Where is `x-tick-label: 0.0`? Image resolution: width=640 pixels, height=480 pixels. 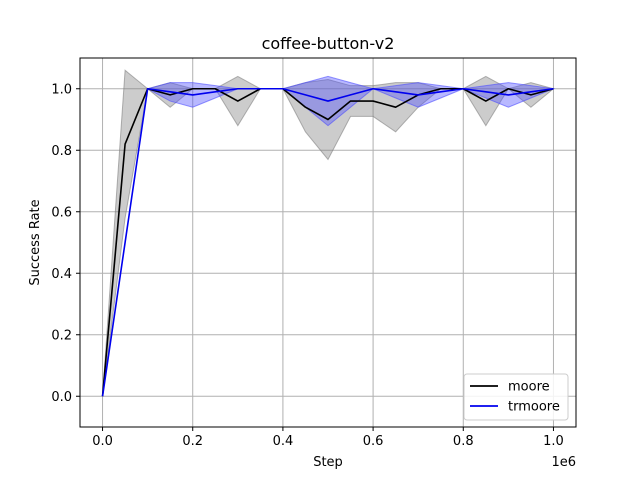
x-tick-label: 0.0 is located at coordinates (102, 441).